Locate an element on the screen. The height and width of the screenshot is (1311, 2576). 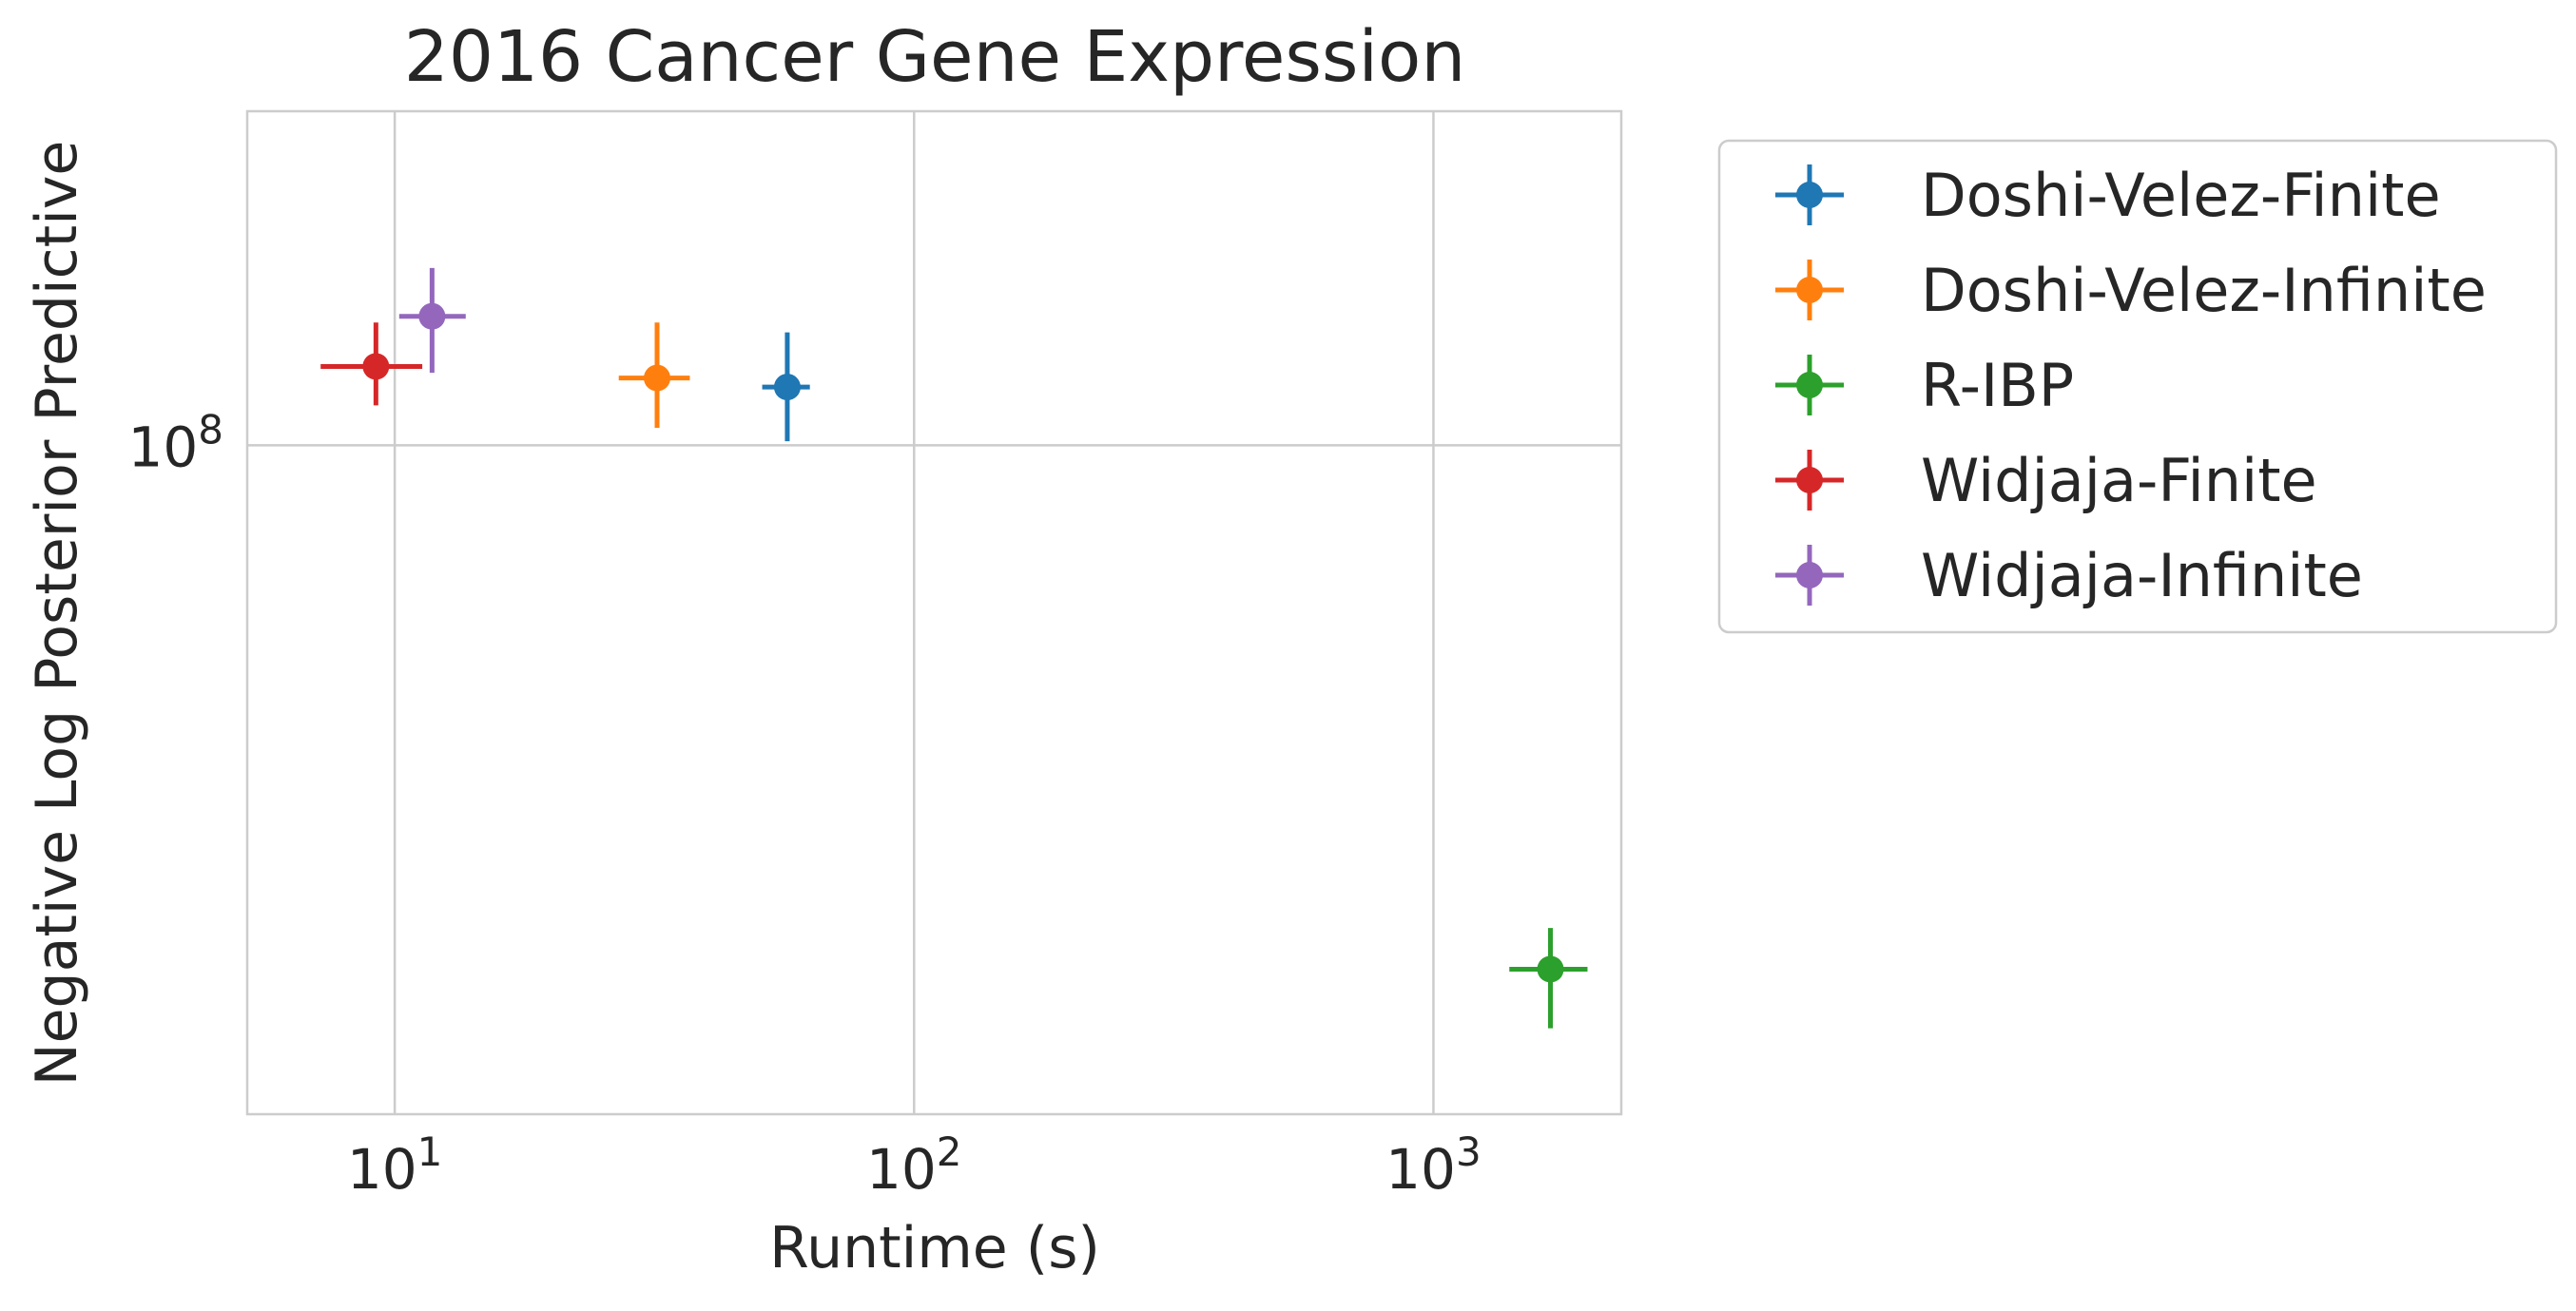
legend-item-widjaja-finite: Widjaja-Finite is located at coordinates (2046, 480).